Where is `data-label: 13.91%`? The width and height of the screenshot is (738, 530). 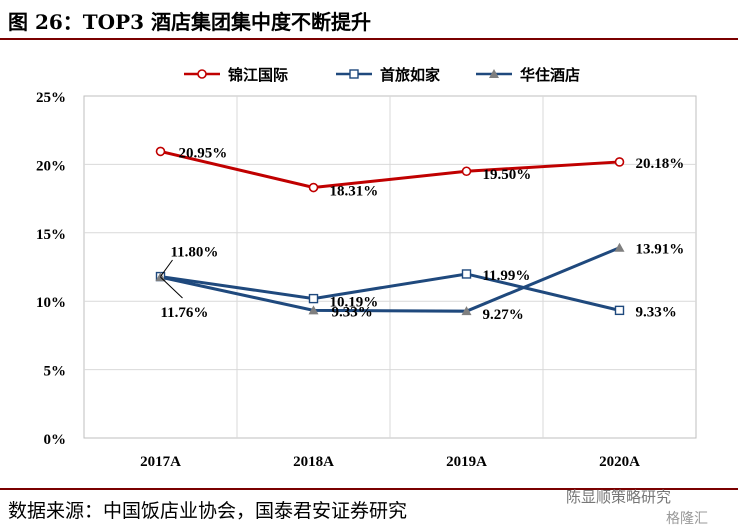
data-label: 13.91% is located at coordinates (660, 250).